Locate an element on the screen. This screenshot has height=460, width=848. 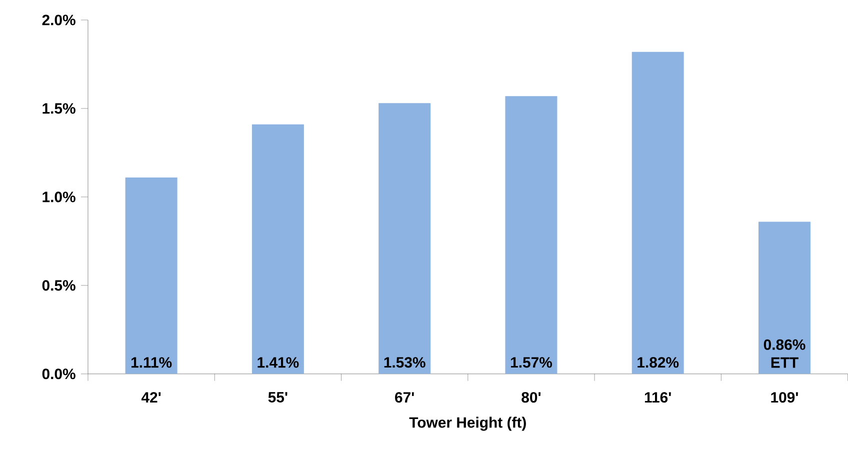
x-tick-label: 42' is located at coordinates (151, 397).